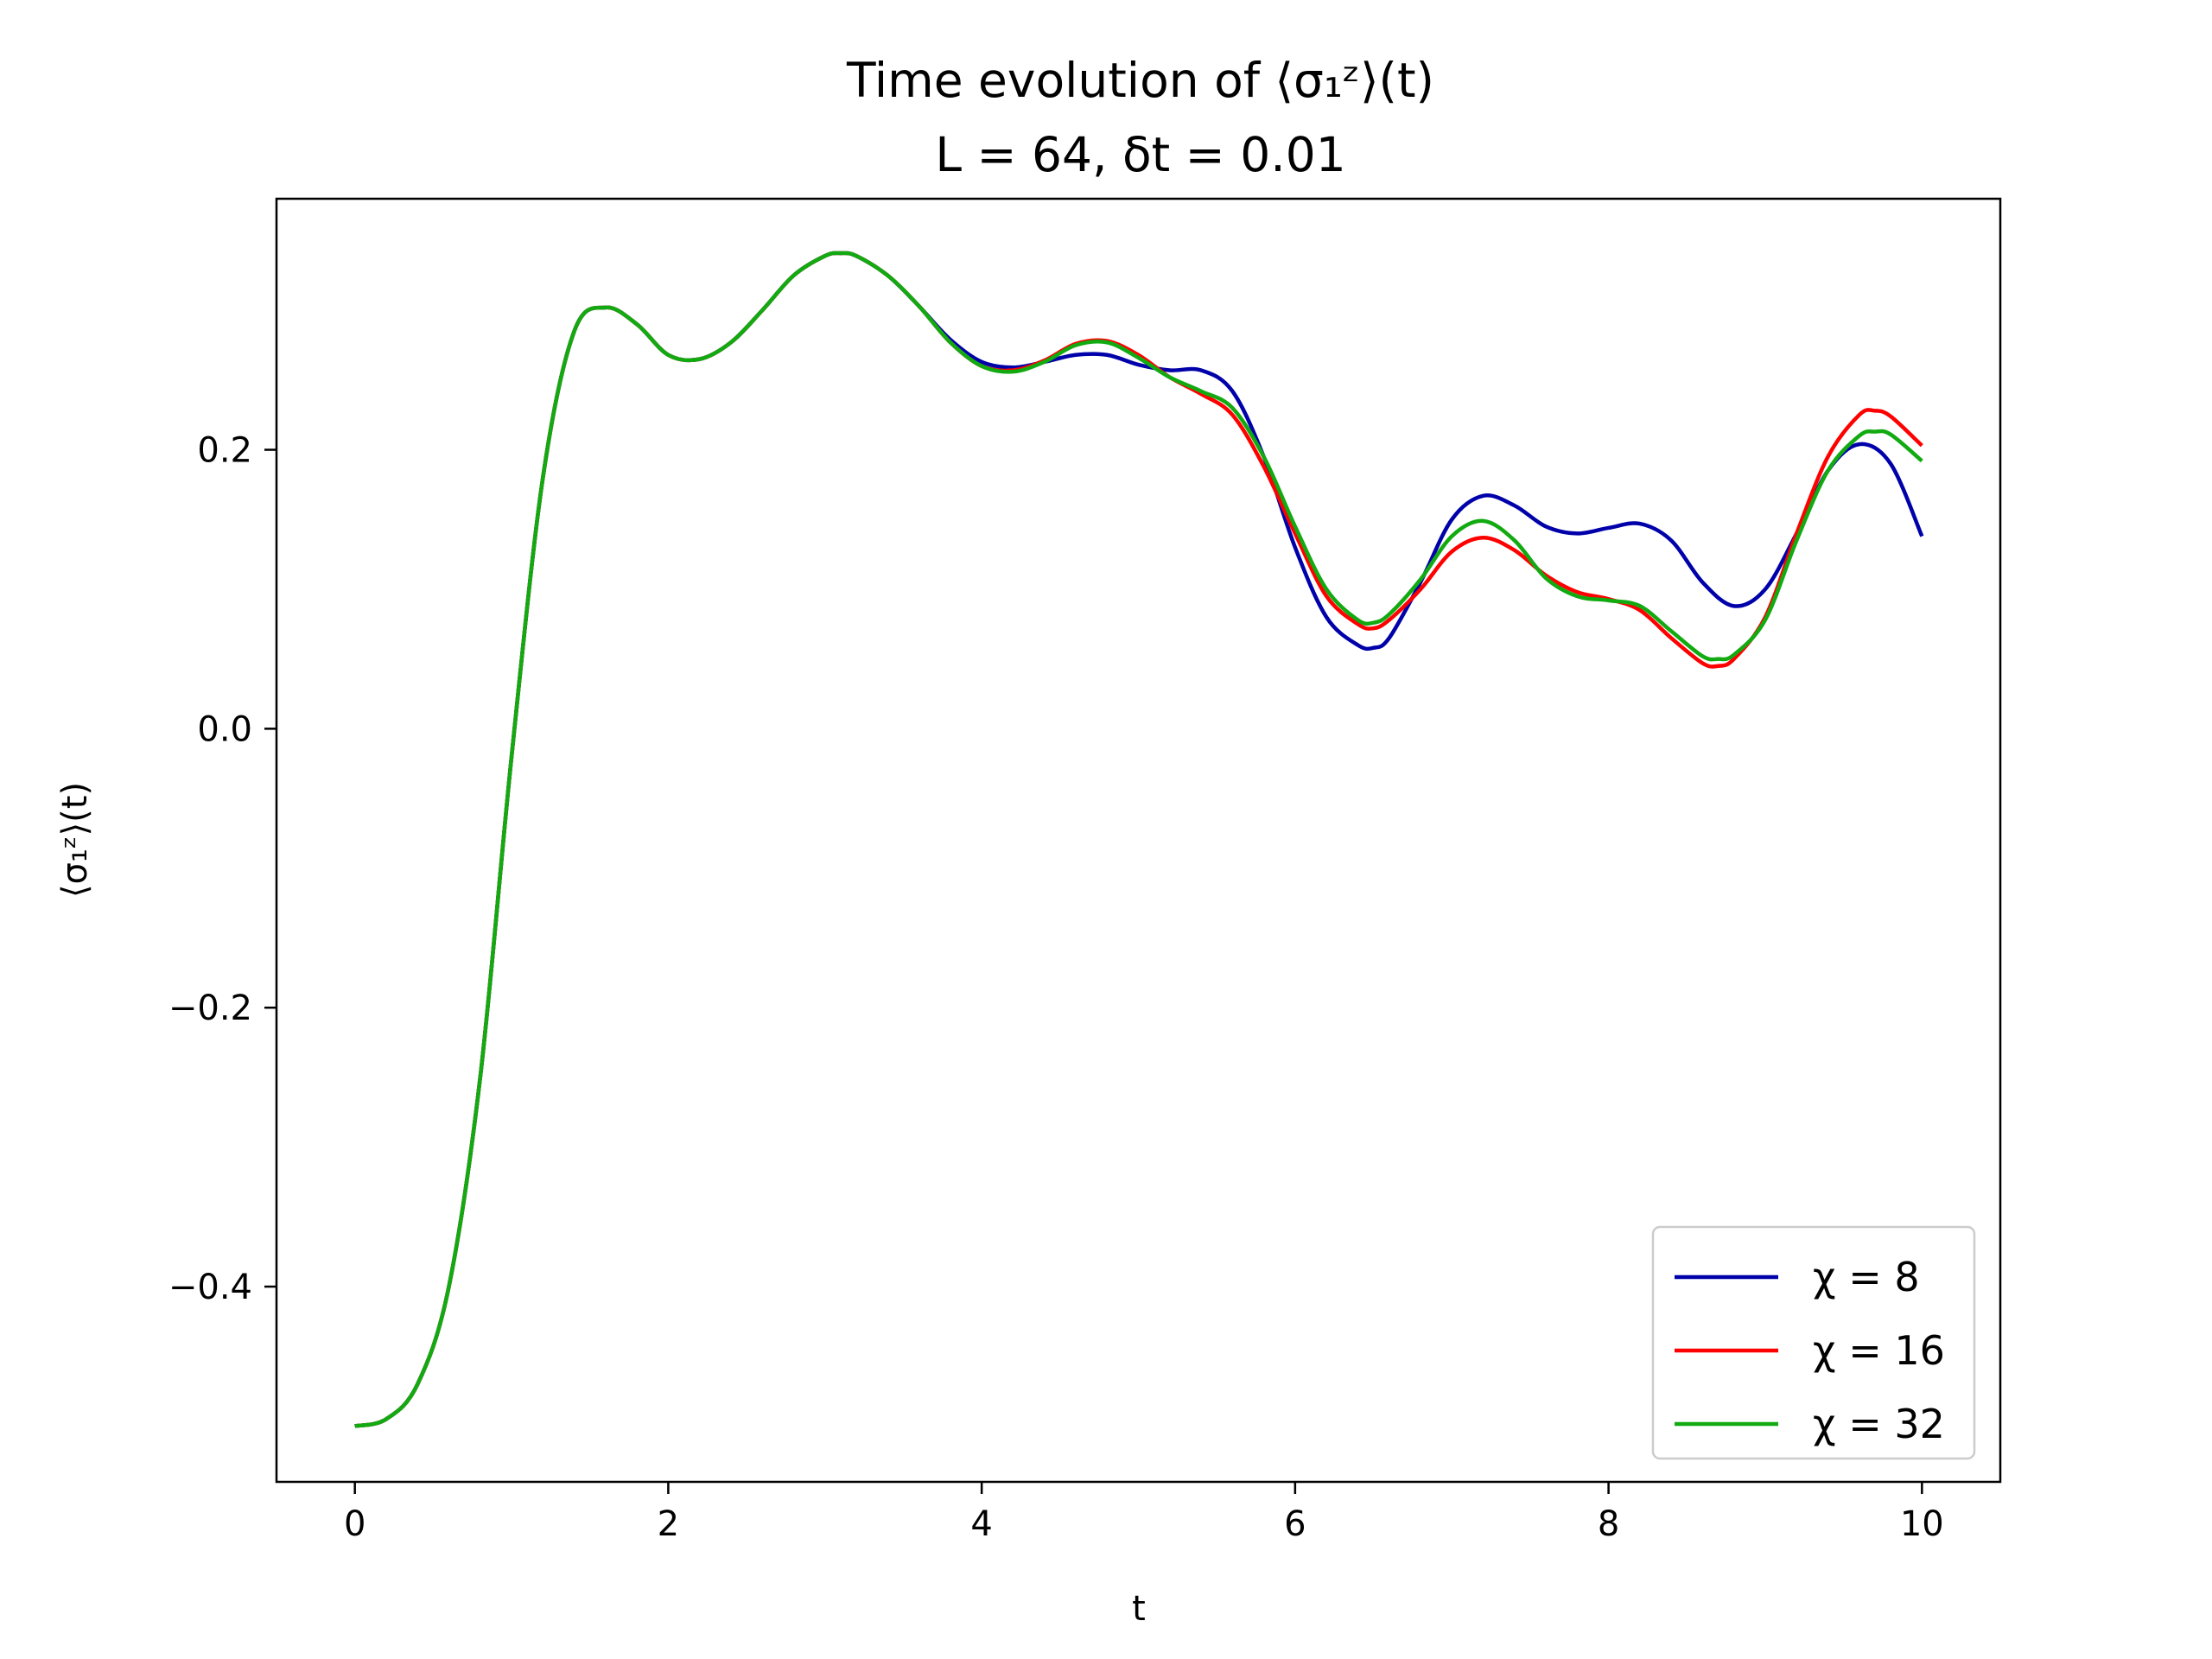 Image resolution: width=2212 pixels, height=1659 pixels. I want to click on y-tick-label: 0.2, so click(224, 451).